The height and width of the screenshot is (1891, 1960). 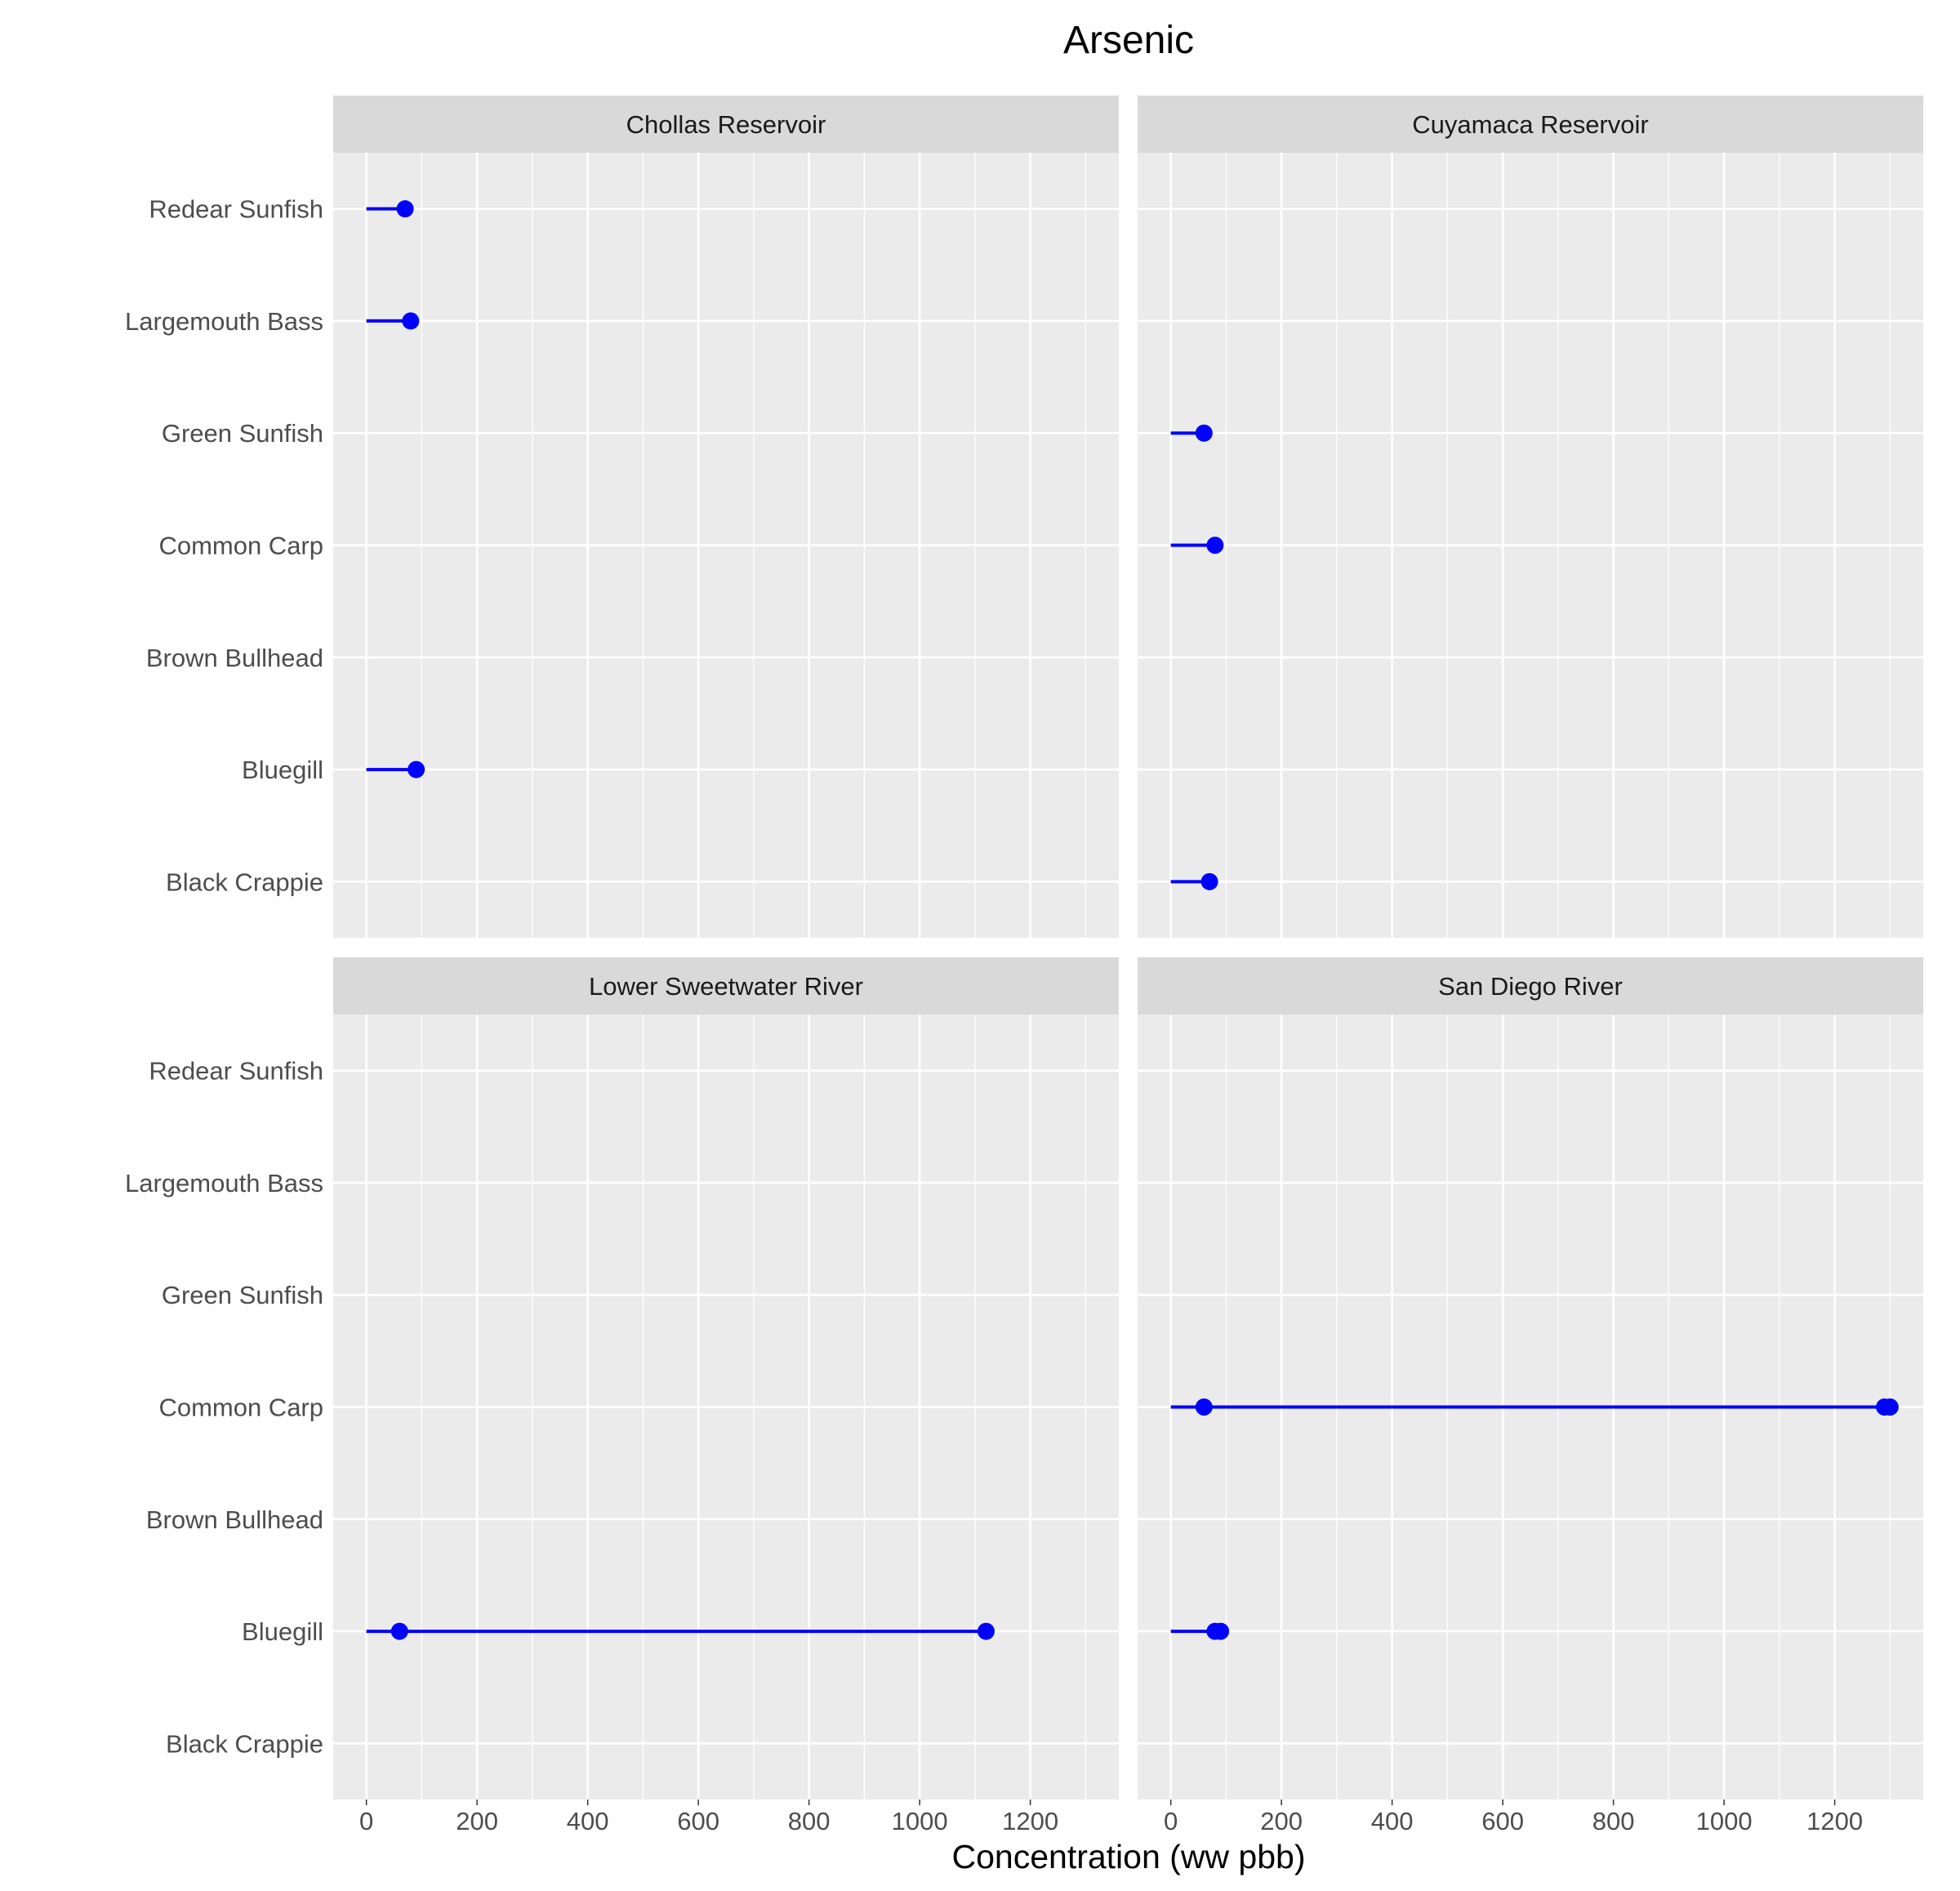 I want to click on chart-title: Arsenic, so click(x=1128, y=41).